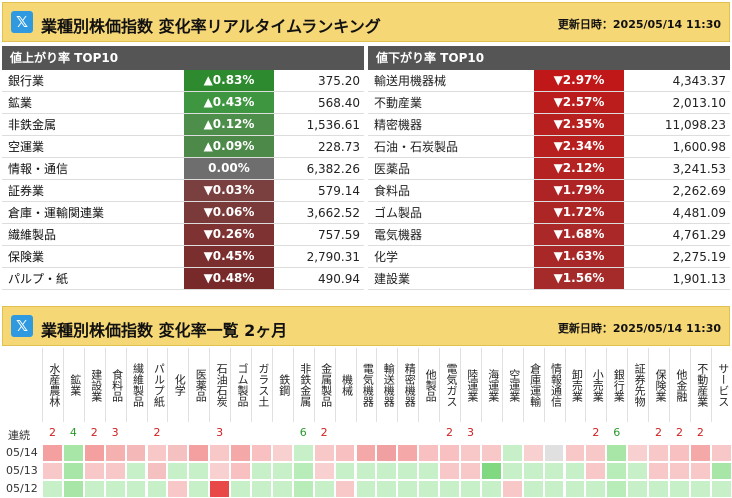 This screenshot has width=732, height=498. I want to click on sector-column-header: パルプ紙, so click(157, 385).